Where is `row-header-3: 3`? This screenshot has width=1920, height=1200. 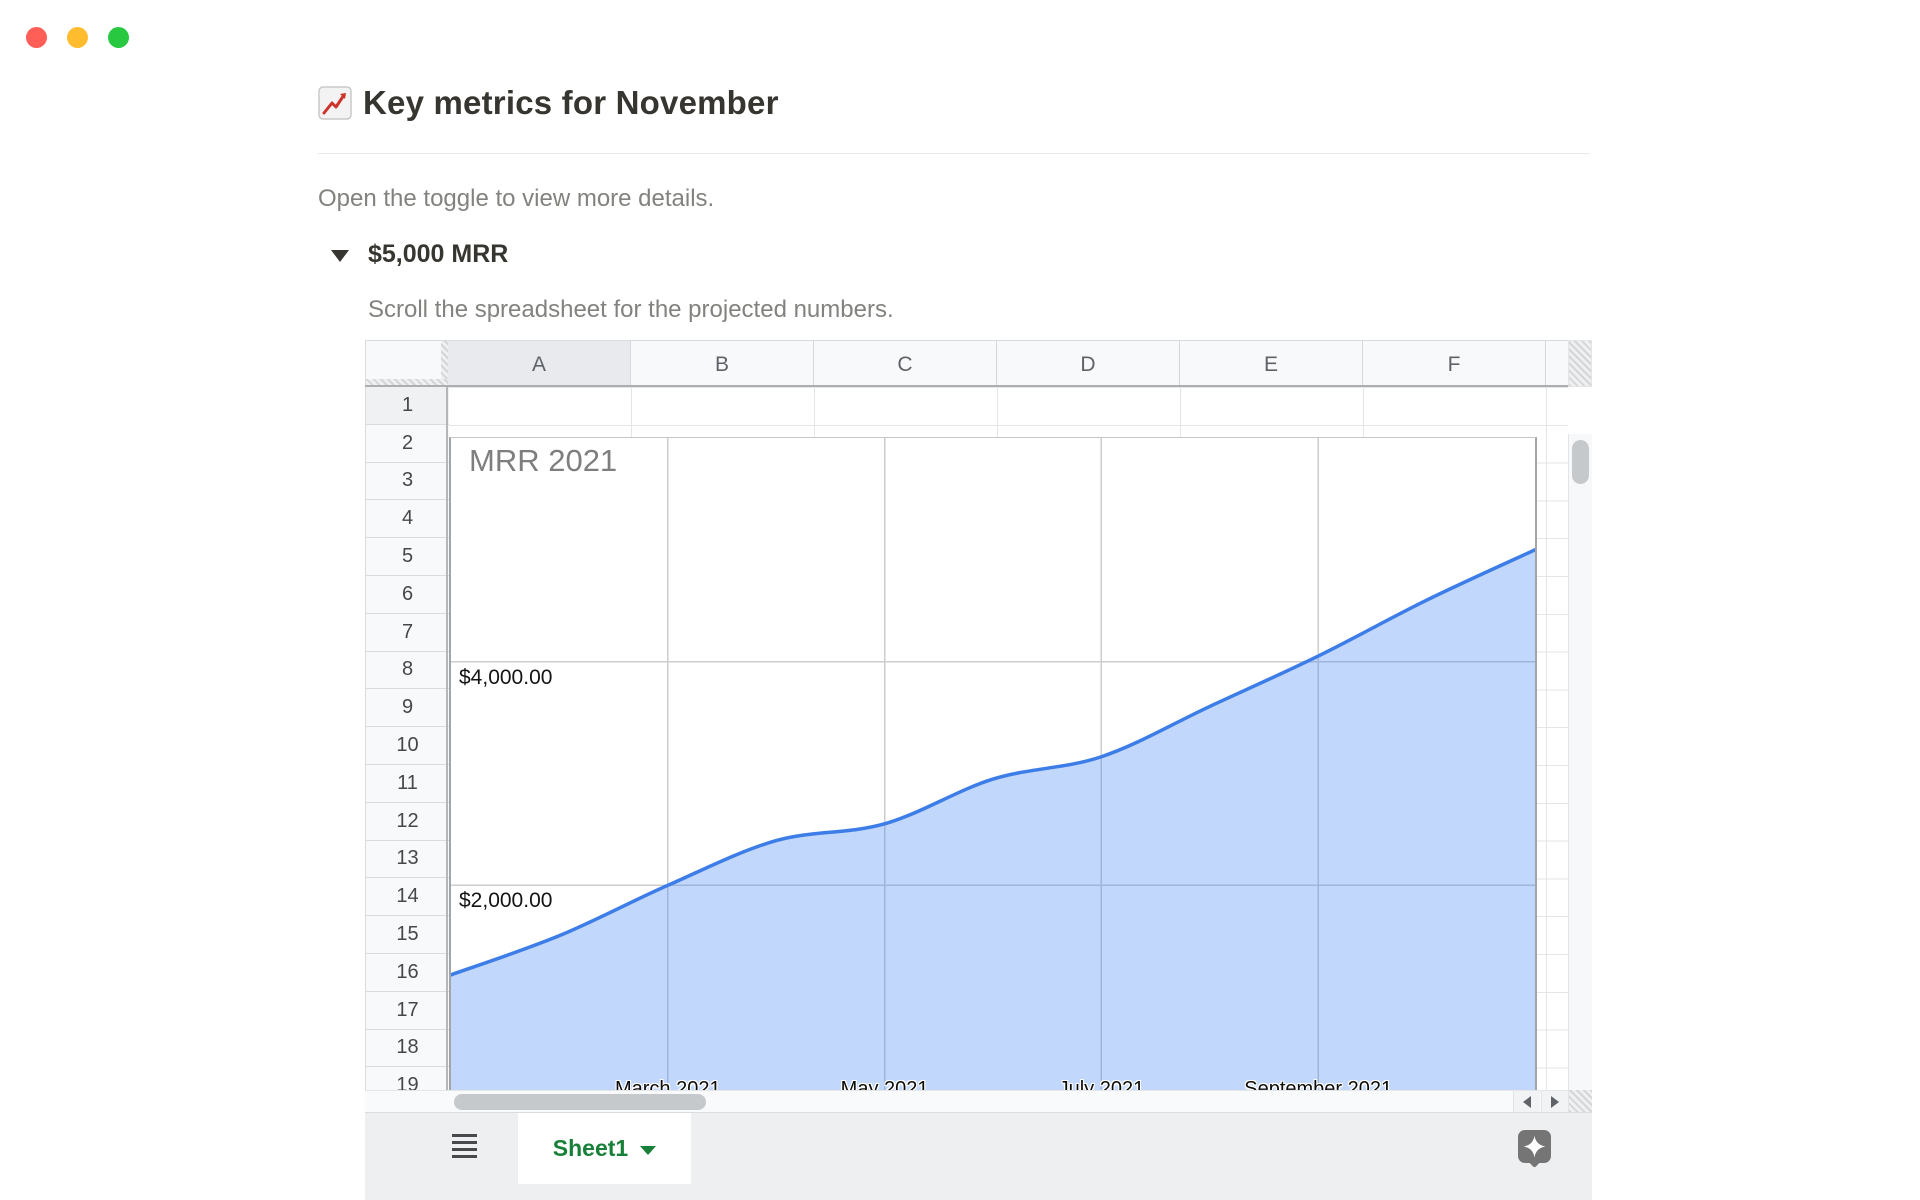
row-header-3: 3 is located at coordinates (407, 481).